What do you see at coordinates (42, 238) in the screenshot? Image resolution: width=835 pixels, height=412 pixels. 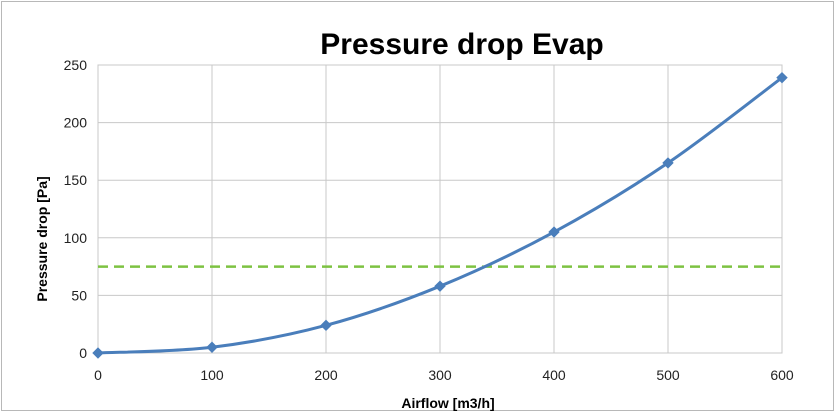 I see `y-axis-label: Pressure drop [Pa]` at bounding box center [42, 238].